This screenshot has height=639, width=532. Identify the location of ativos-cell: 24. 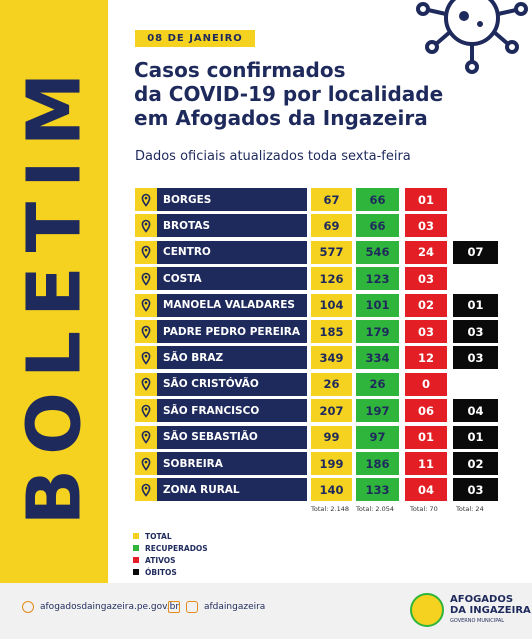
(426, 252).